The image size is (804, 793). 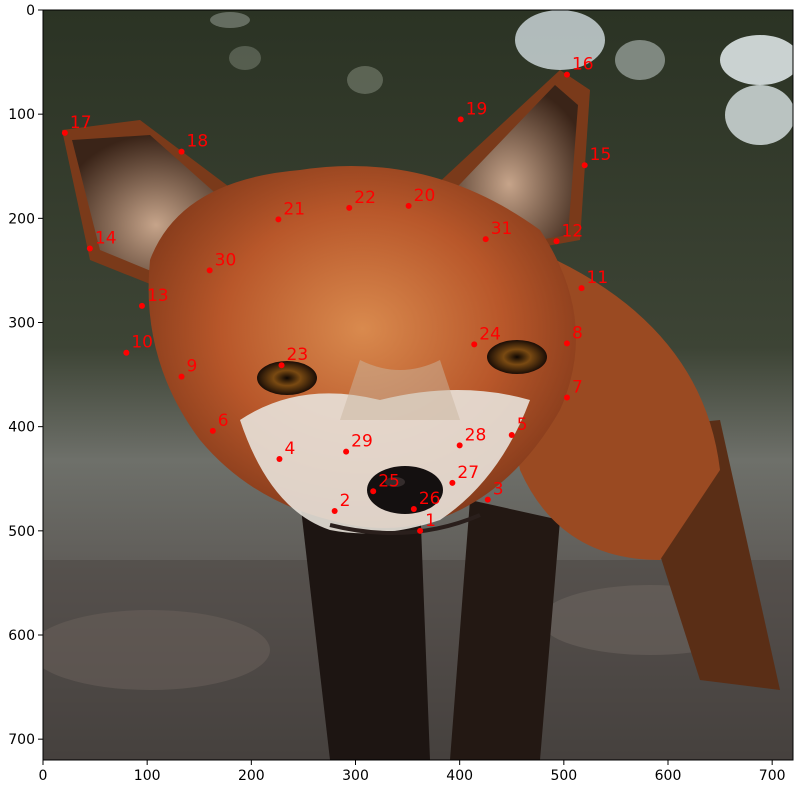 I want to click on x-tick-label: 200, so click(x=251, y=776).